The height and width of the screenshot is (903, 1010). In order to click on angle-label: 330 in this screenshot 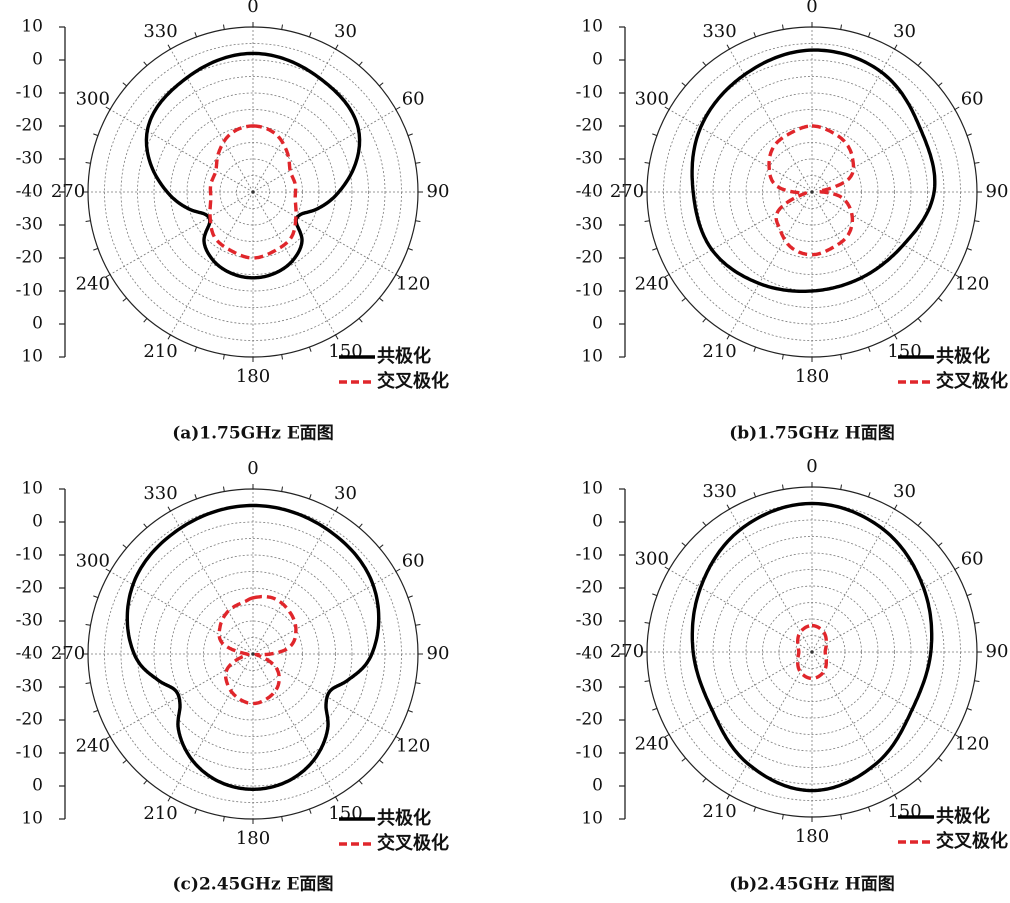, I will do `click(719, 491)`.